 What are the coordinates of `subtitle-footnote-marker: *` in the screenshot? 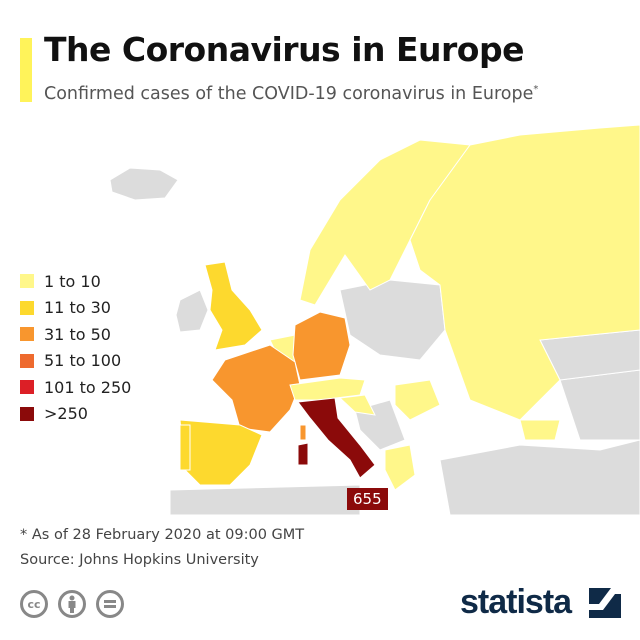 It's located at (536, 90).